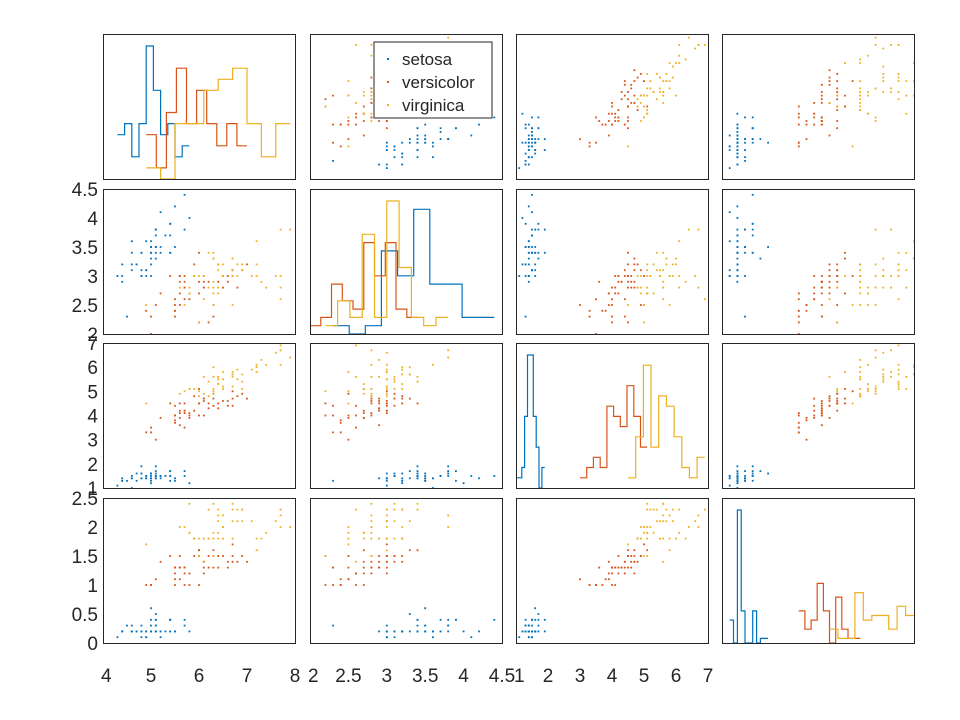  Describe the element at coordinates (433, 80) in the screenshot. I see `legend: setosa versicolor virginica` at that location.